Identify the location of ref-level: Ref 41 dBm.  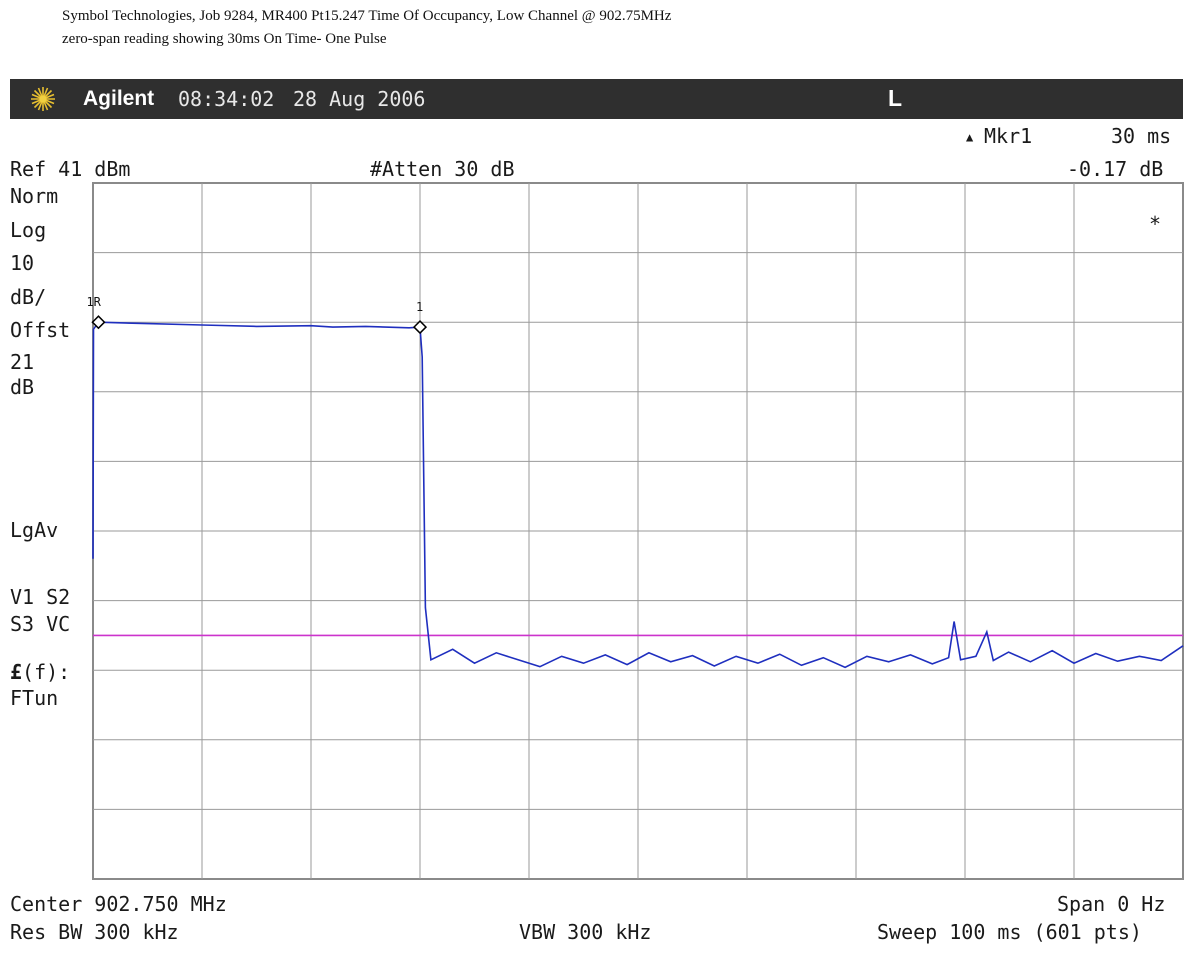
(70, 169).